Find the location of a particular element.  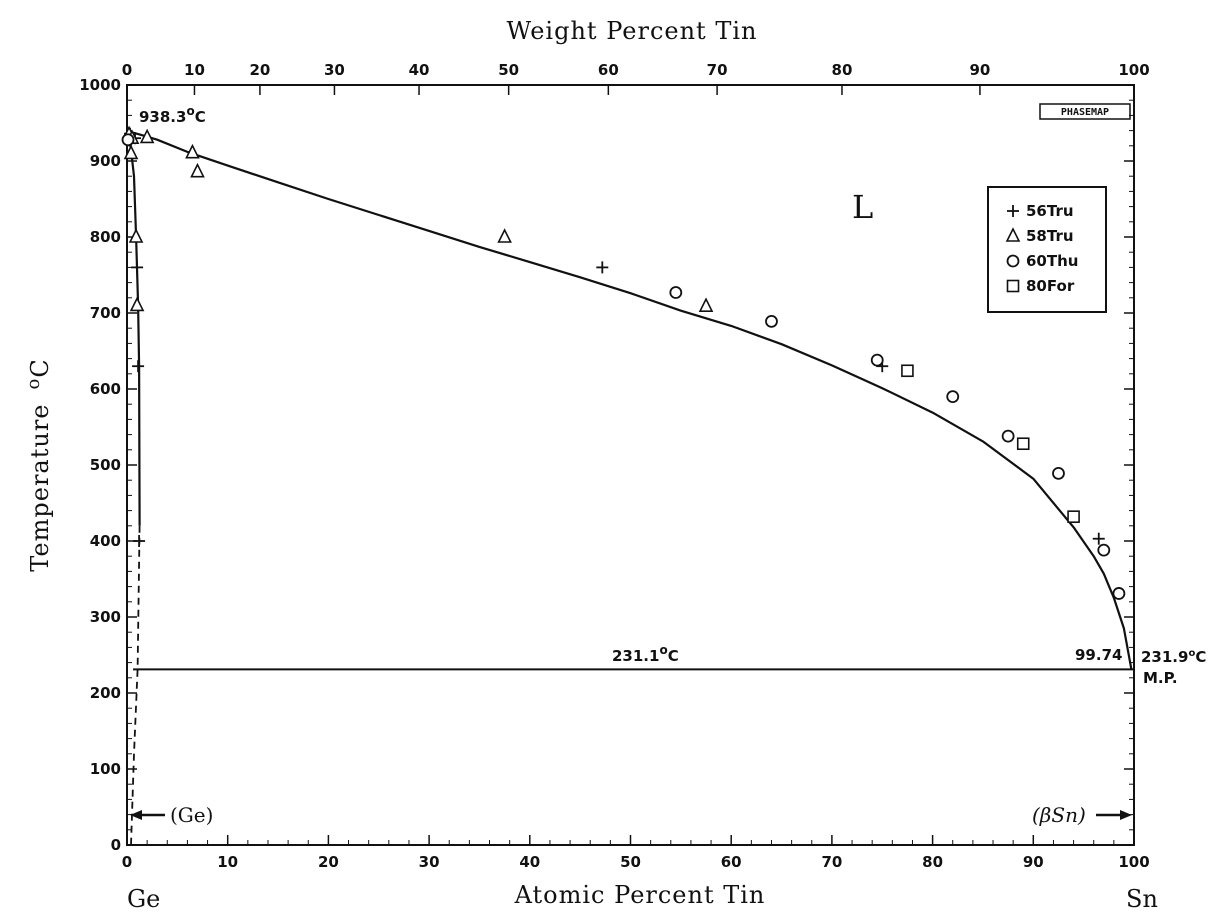

svg-text: TemperatureoC is located at coordinates (38, 464).